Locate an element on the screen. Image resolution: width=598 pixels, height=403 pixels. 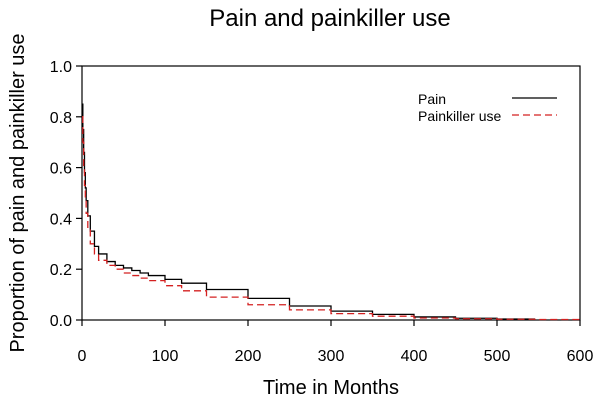
x-tick-label-2: 200 is located at coordinates (248, 356).